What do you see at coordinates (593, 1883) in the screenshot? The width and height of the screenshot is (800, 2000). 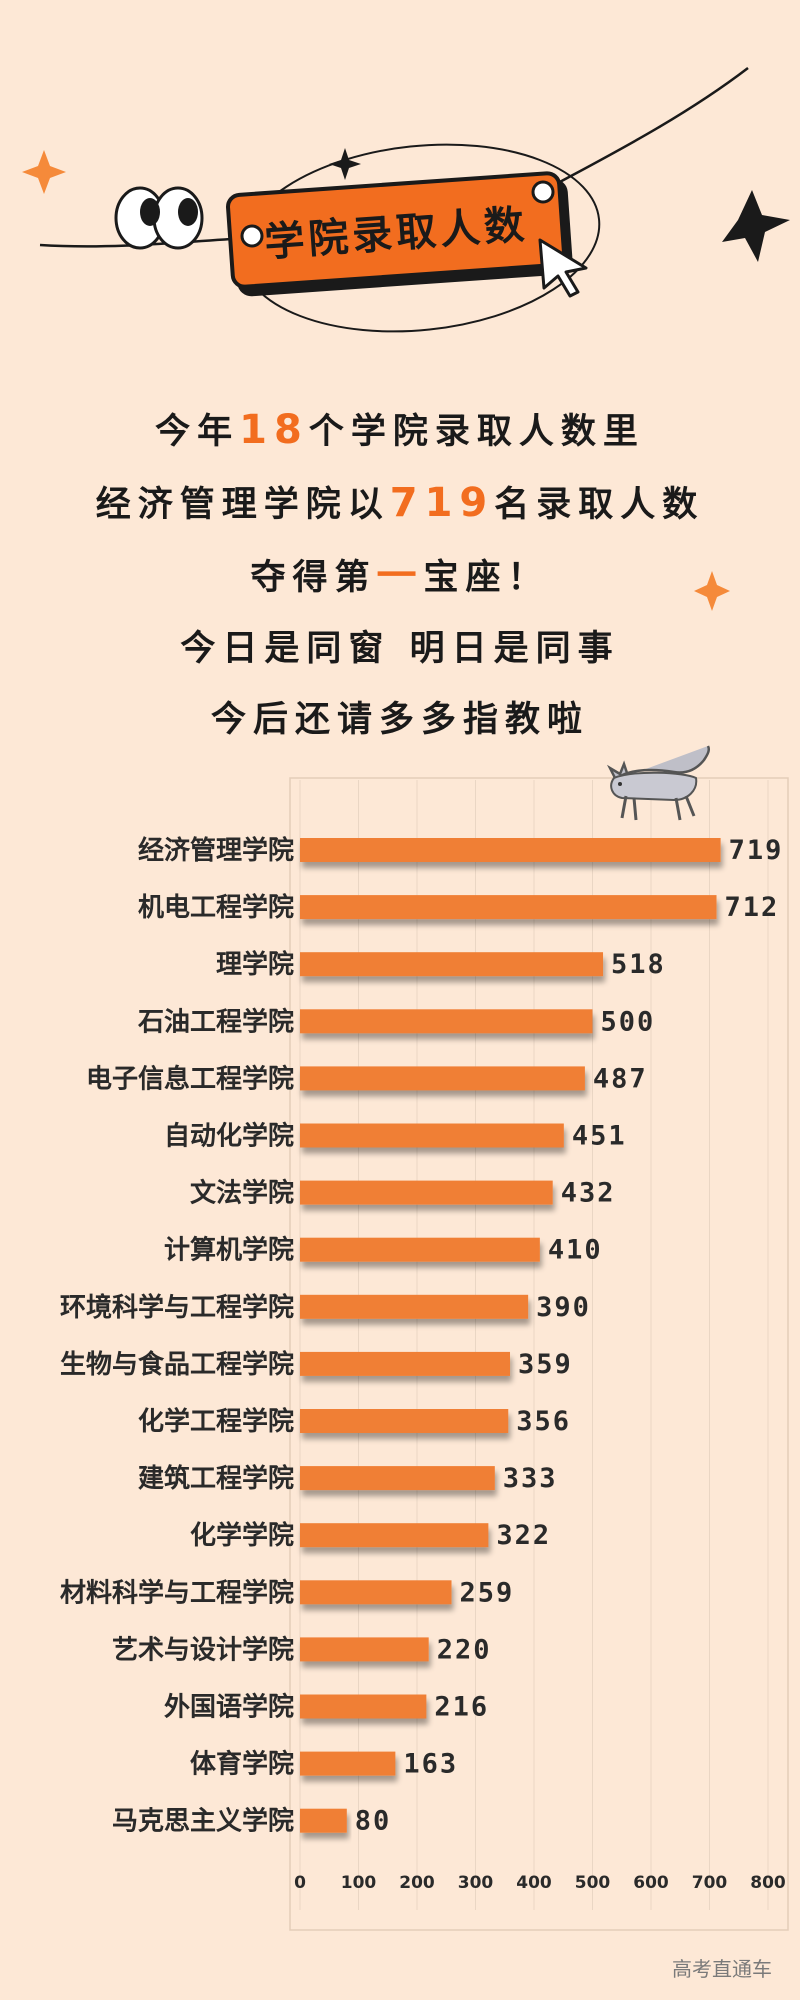 I see `x-tick-label: 500` at bounding box center [593, 1883].